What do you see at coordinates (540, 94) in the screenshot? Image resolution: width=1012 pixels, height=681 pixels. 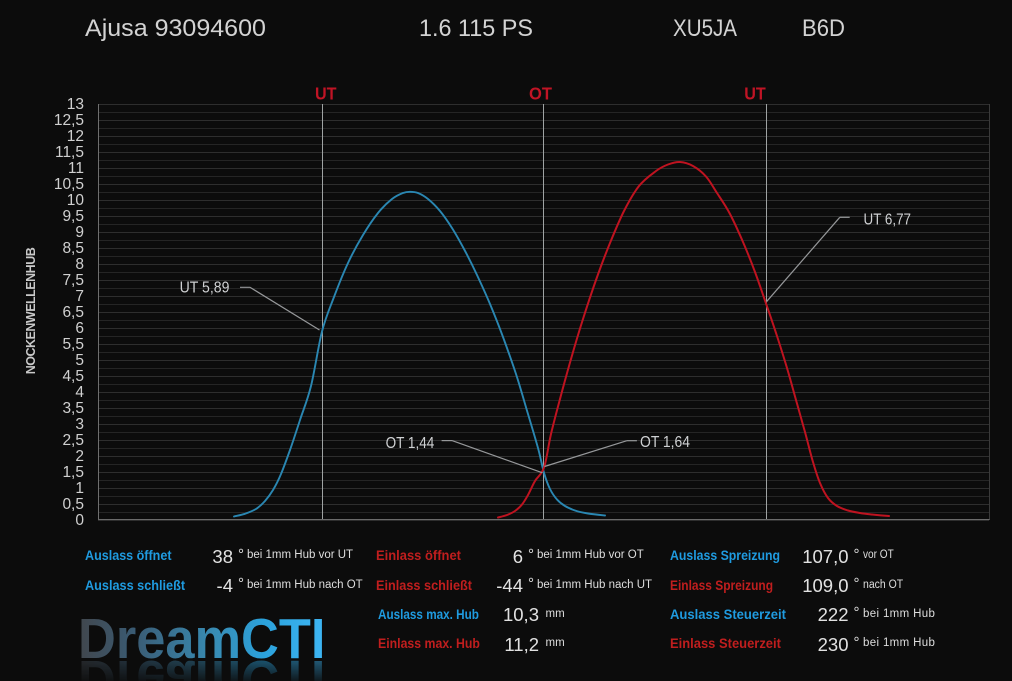 I see `svg-text: OT` at bounding box center [540, 94].